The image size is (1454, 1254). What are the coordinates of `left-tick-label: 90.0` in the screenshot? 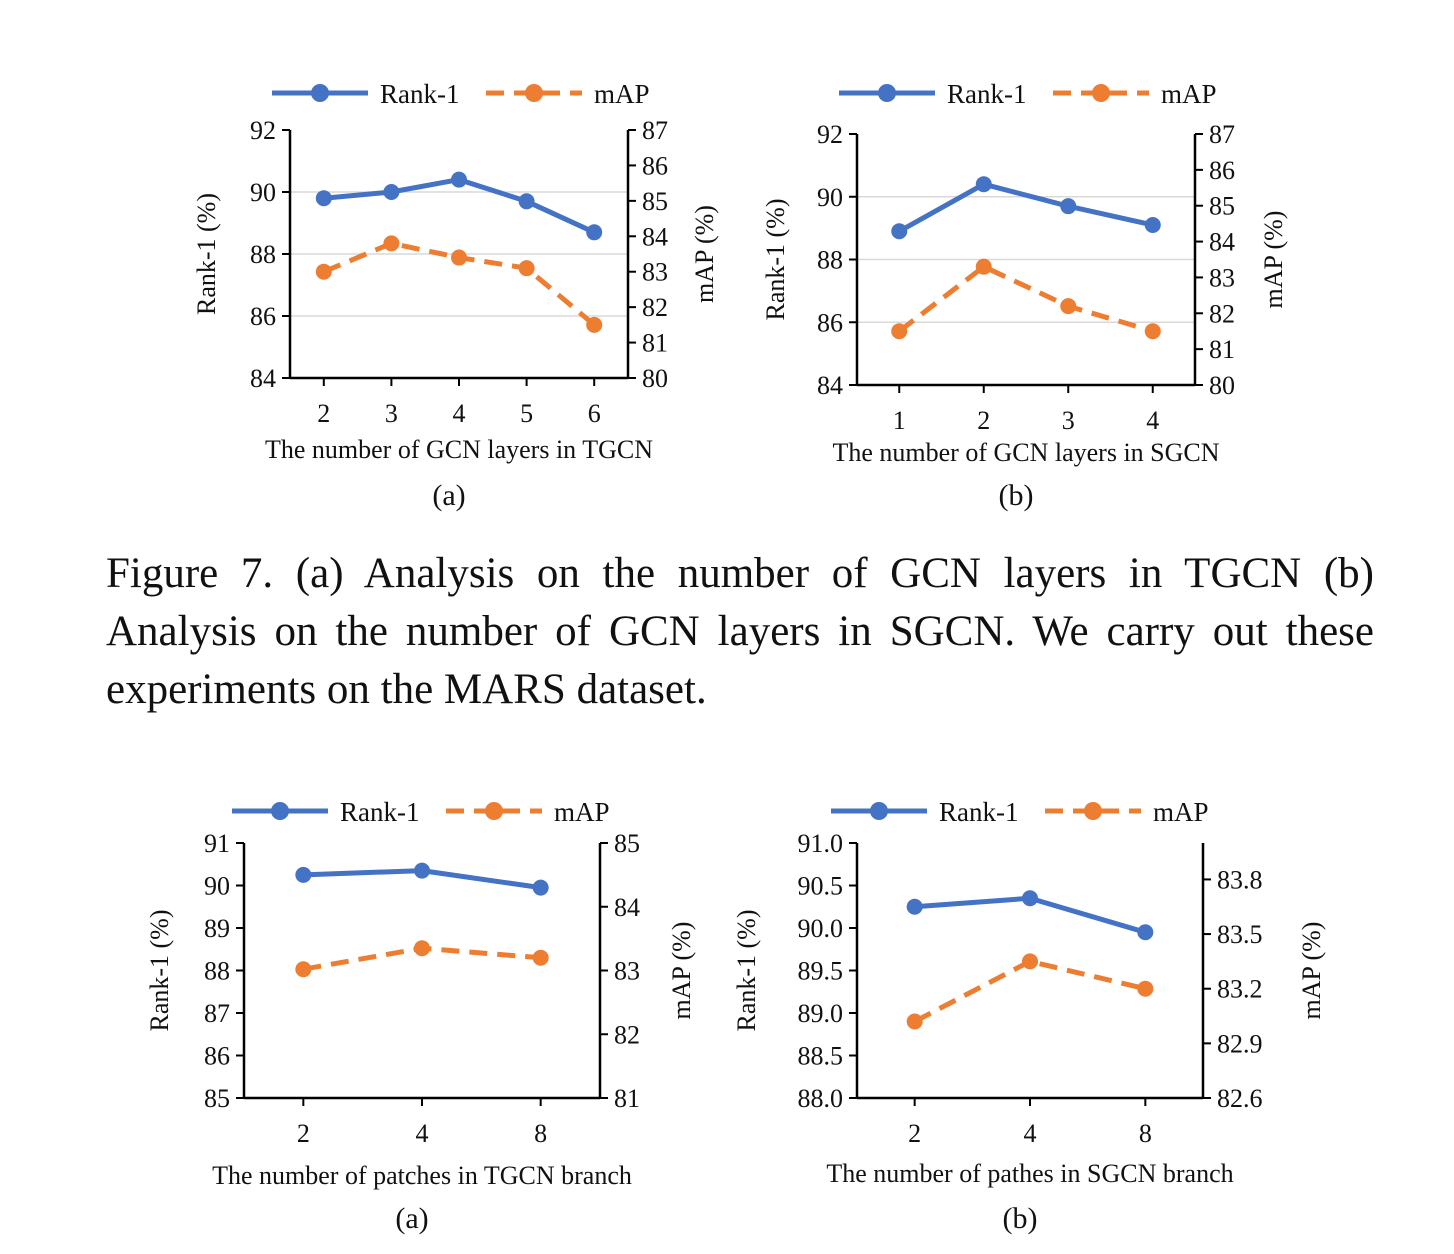 It's located at (821, 928).